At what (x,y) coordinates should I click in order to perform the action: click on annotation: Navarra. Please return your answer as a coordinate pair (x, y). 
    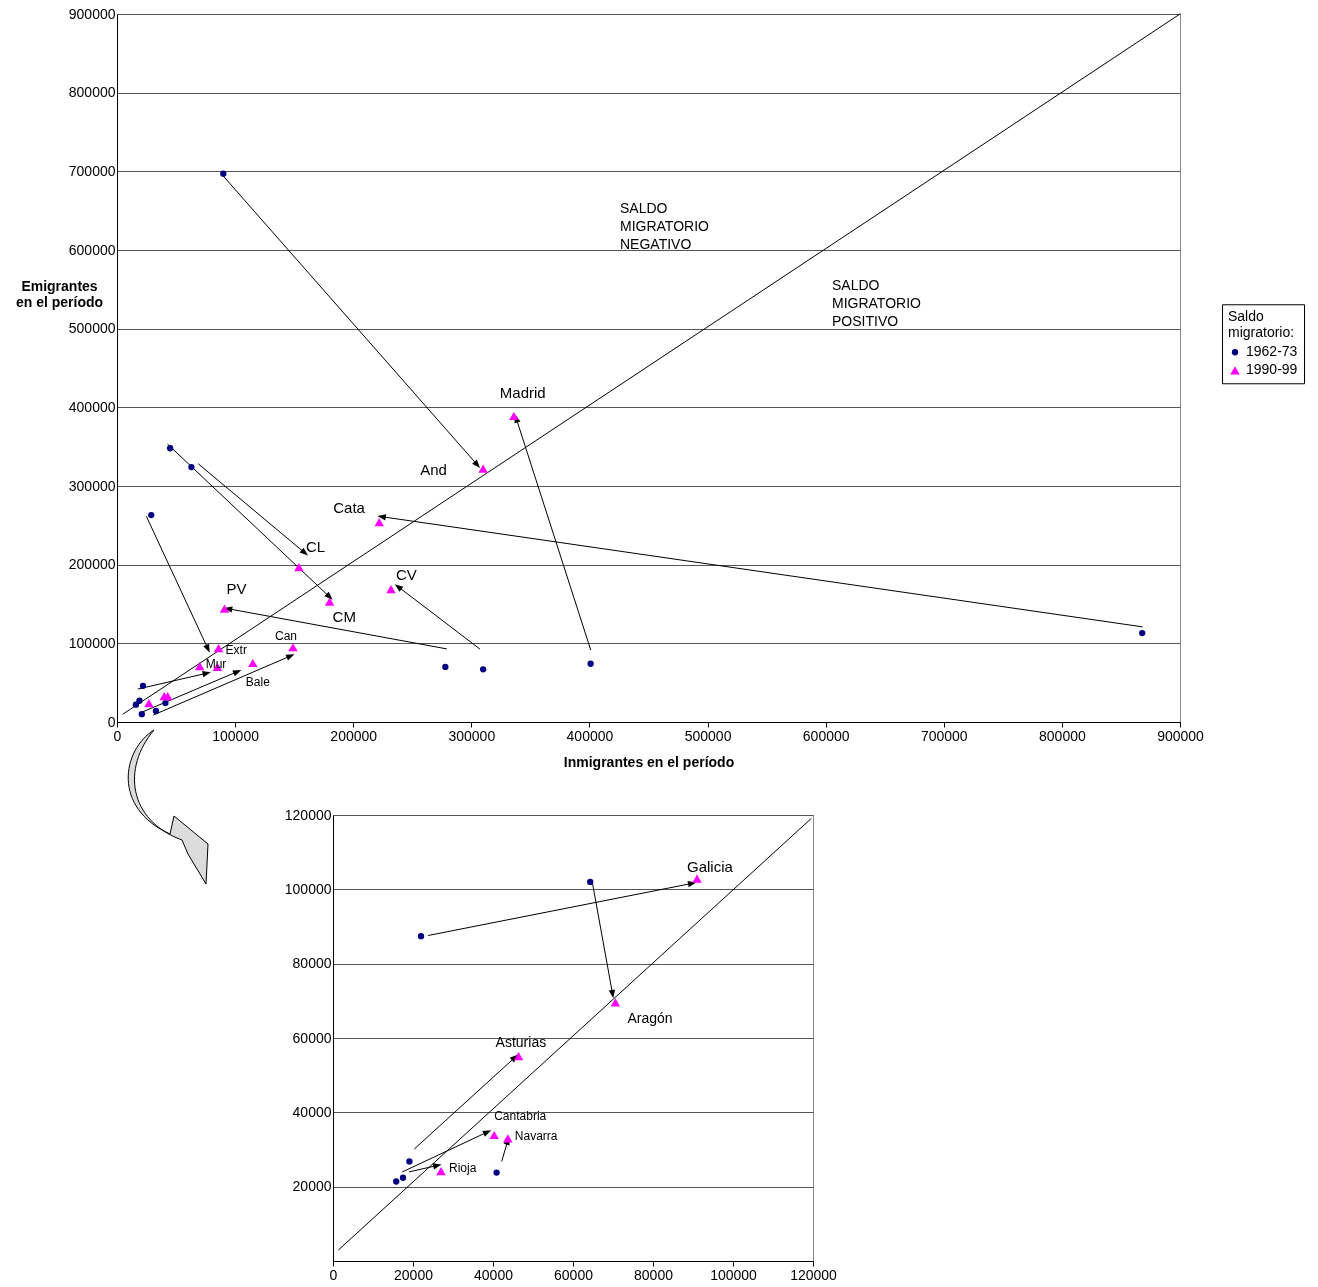
    Looking at the image, I should click on (536, 1136).